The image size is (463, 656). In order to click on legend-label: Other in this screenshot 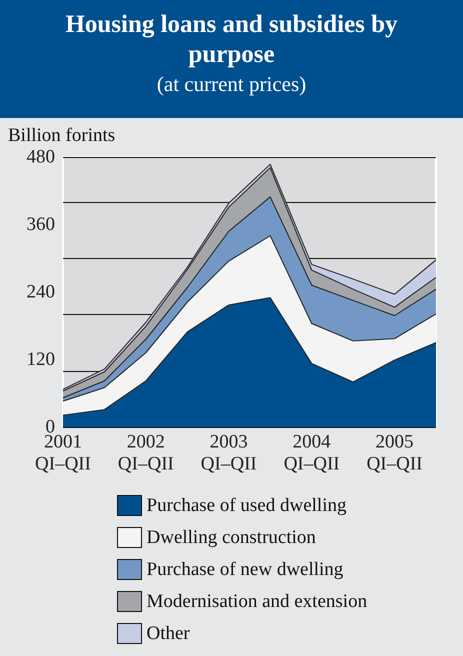, I will do `click(168, 633)`.